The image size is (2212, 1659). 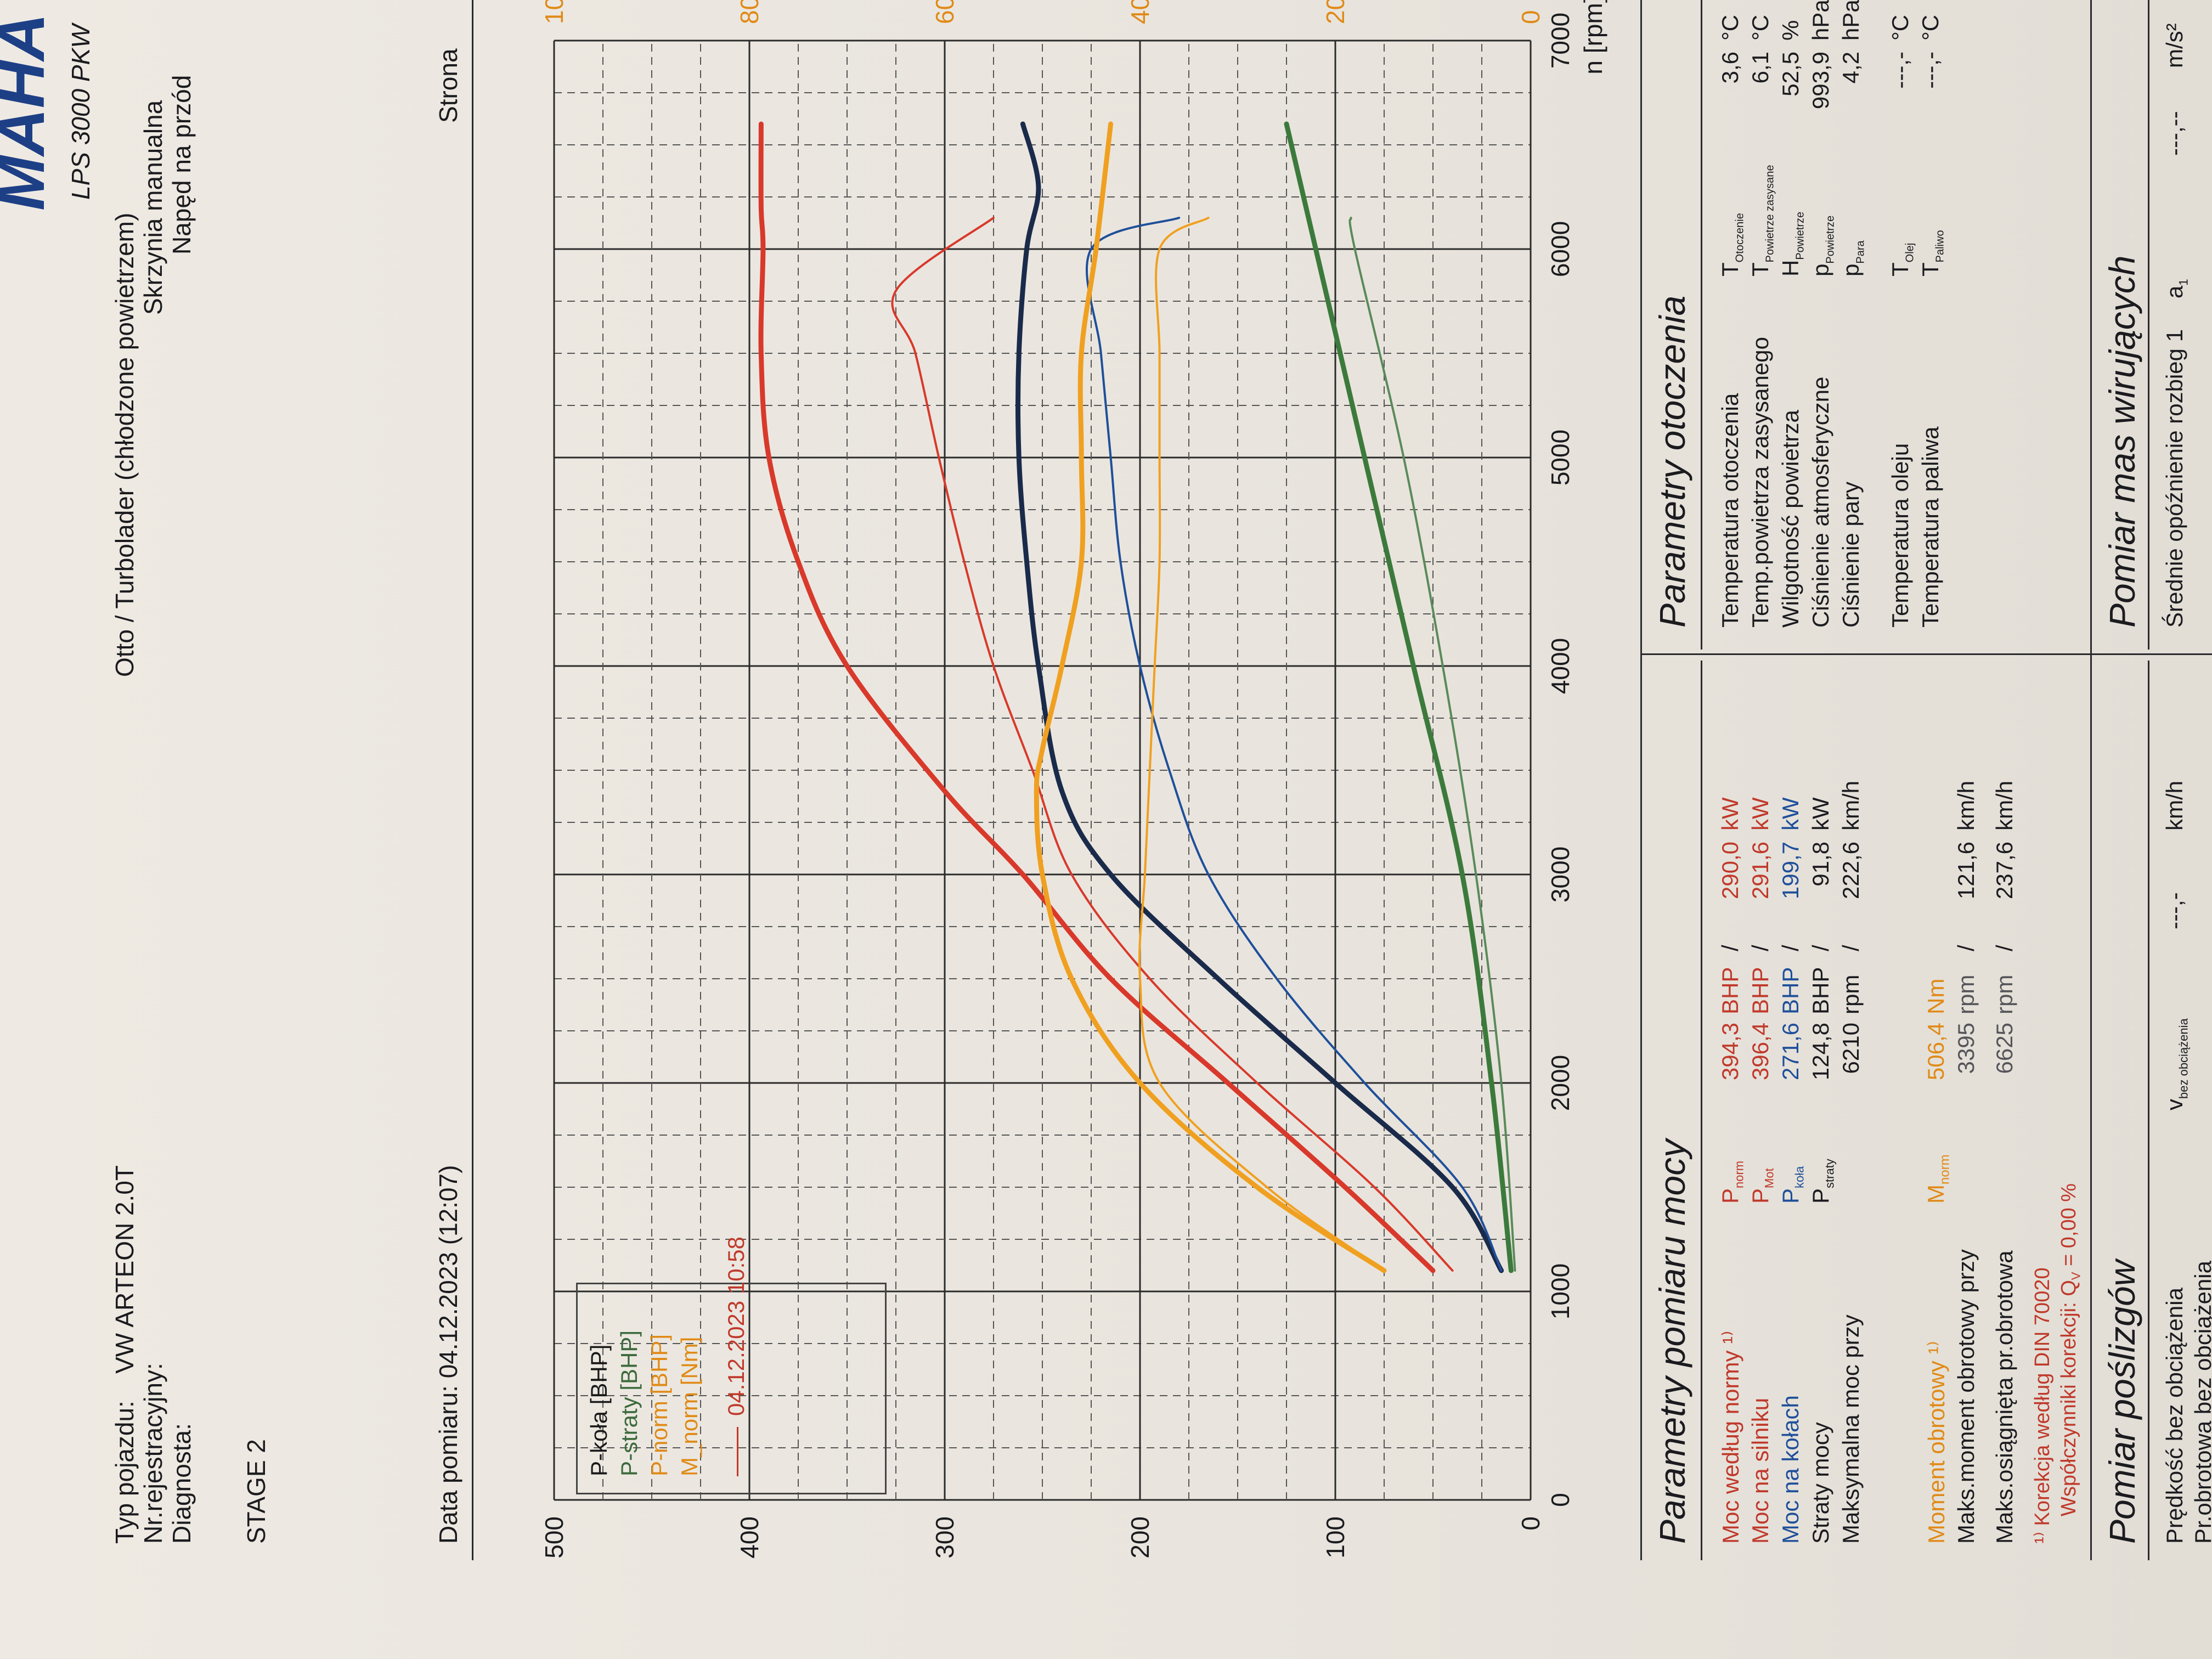 I want to click on power-row-symbol-sub: straty, so click(x=1830, y=1173).